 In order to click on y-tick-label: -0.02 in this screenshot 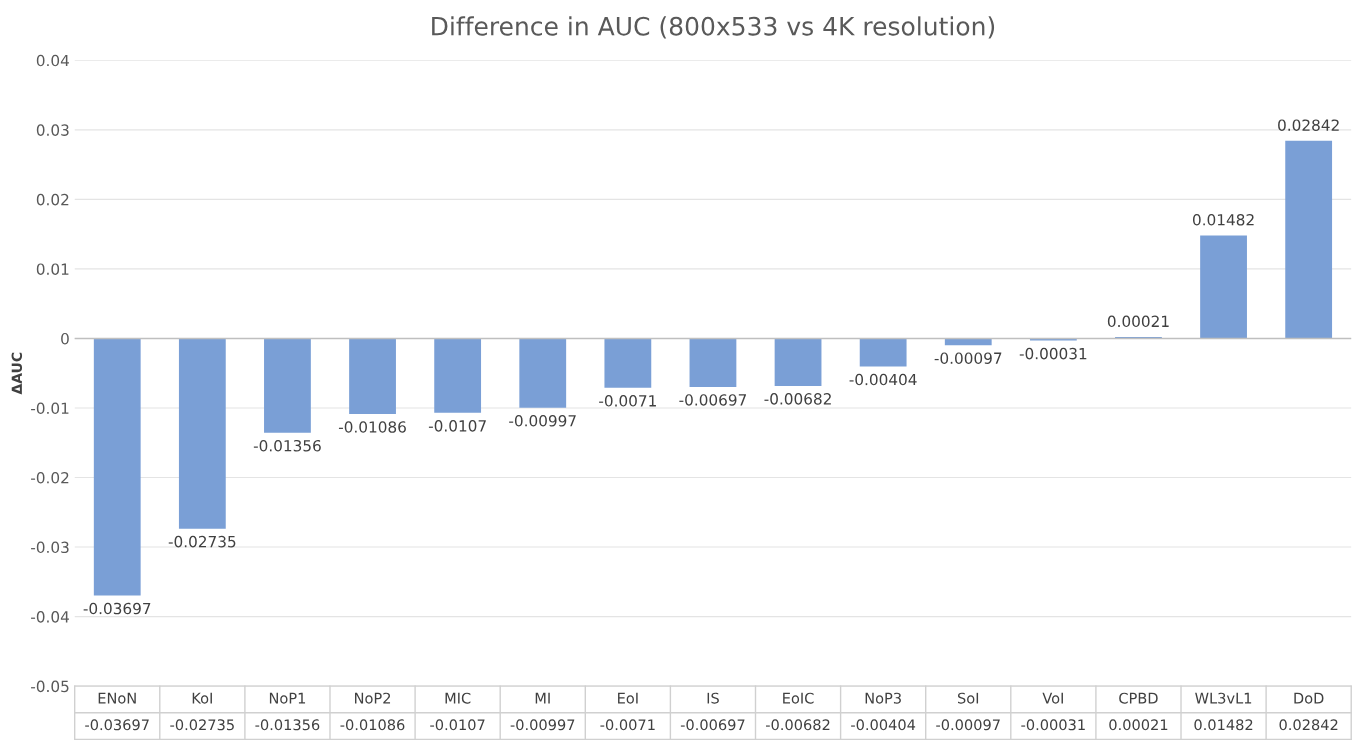, I will do `click(50, 478)`.